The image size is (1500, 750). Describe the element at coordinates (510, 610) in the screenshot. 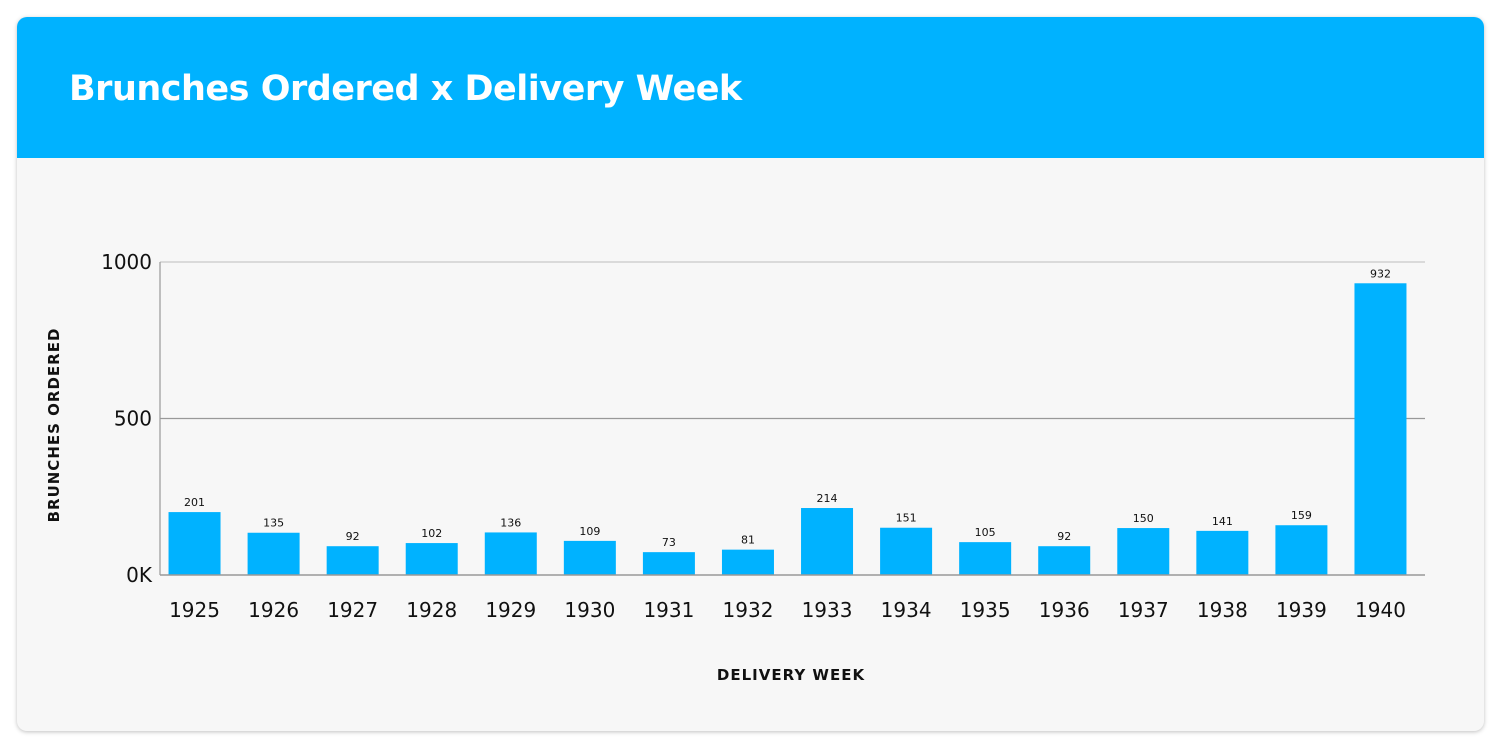

I see `x-tick-label: 1929` at that location.